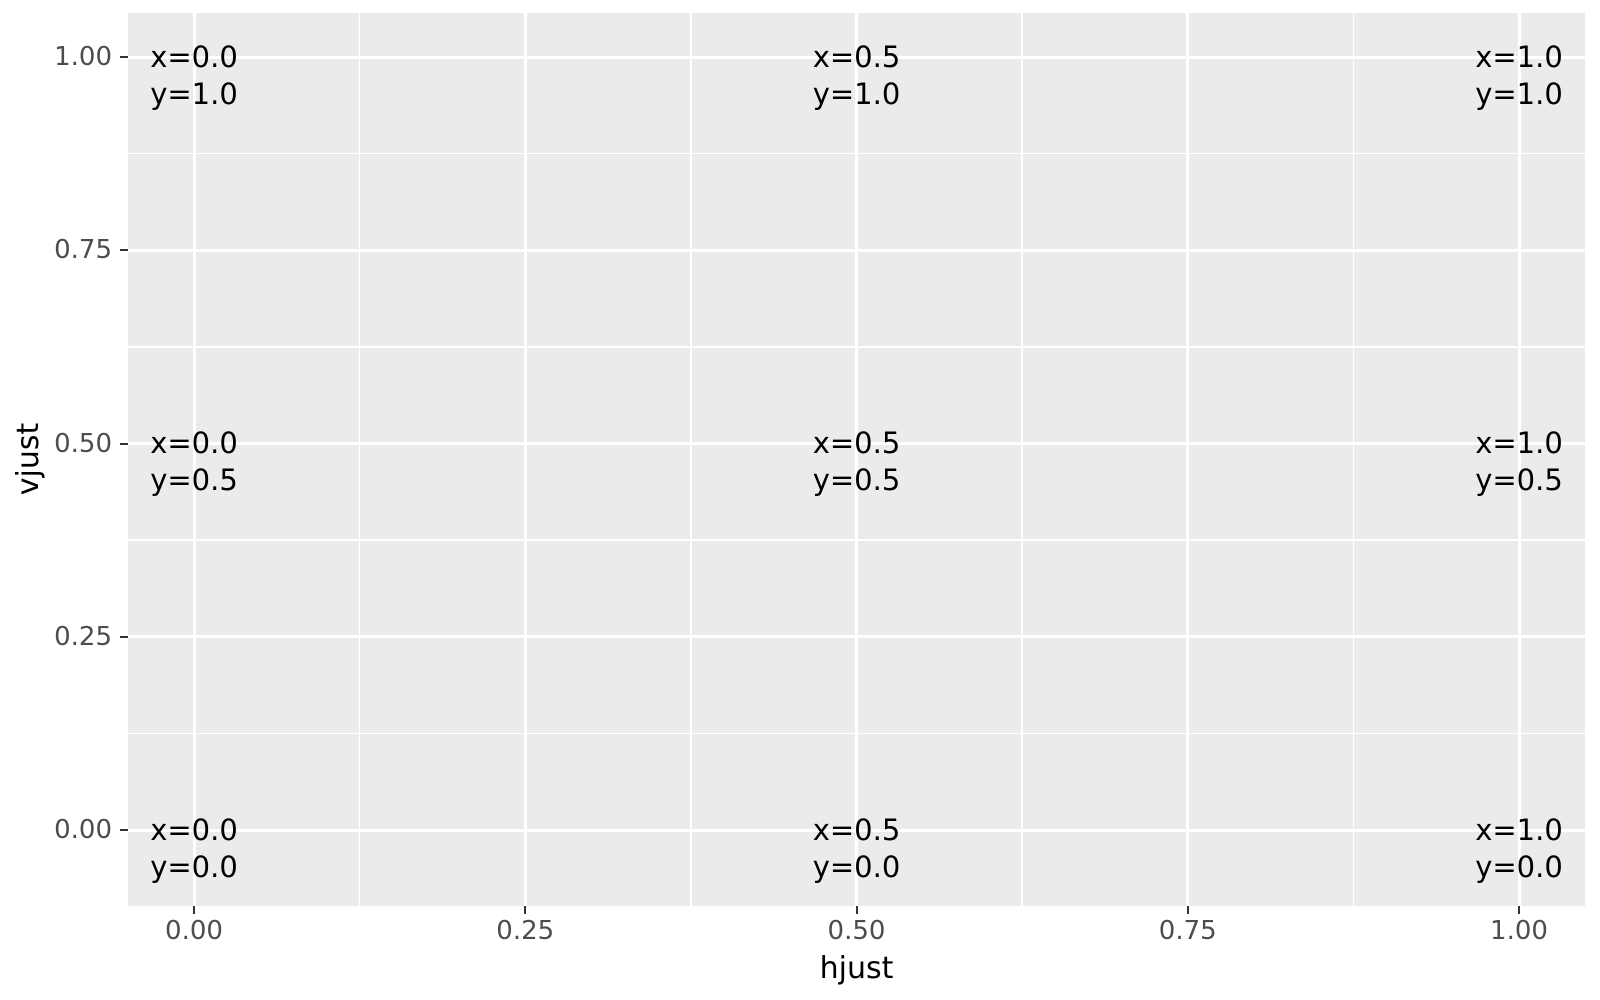 Image resolution: width=1600 pixels, height=1000 pixels. What do you see at coordinates (1187, 931) in the screenshot?
I see `x-axis-tick-label: 0.75` at bounding box center [1187, 931].